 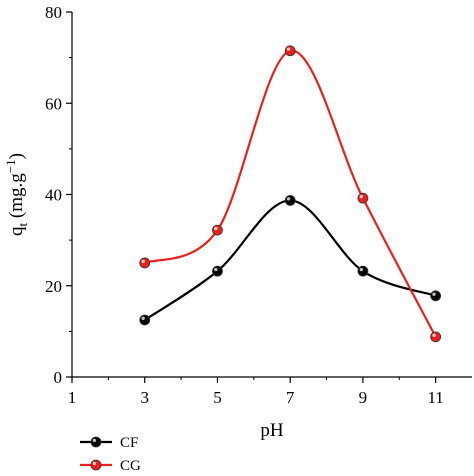 I want to click on legend-marker-cf, so click(x=96, y=442).